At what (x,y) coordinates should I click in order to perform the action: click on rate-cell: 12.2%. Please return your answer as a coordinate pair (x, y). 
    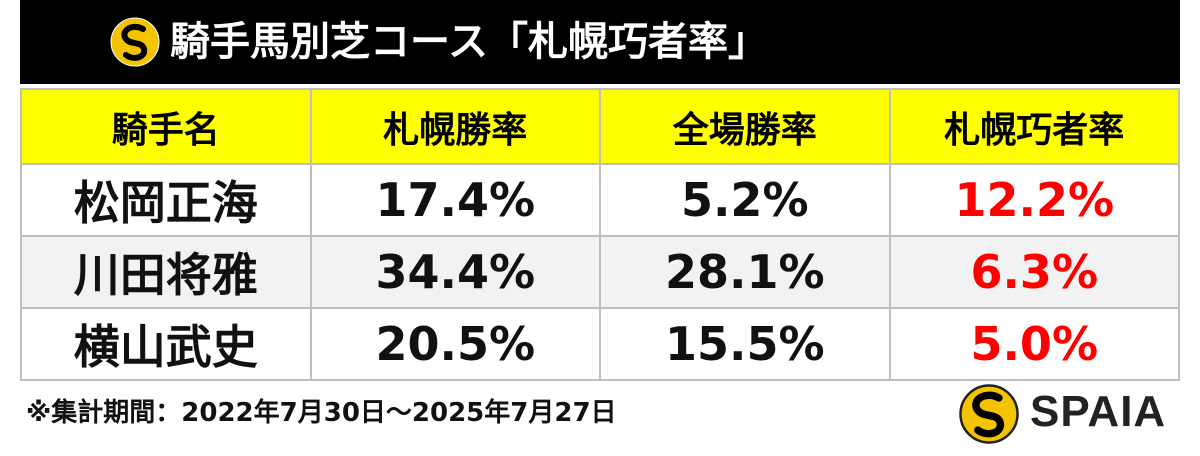
    Looking at the image, I should click on (1034, 200).